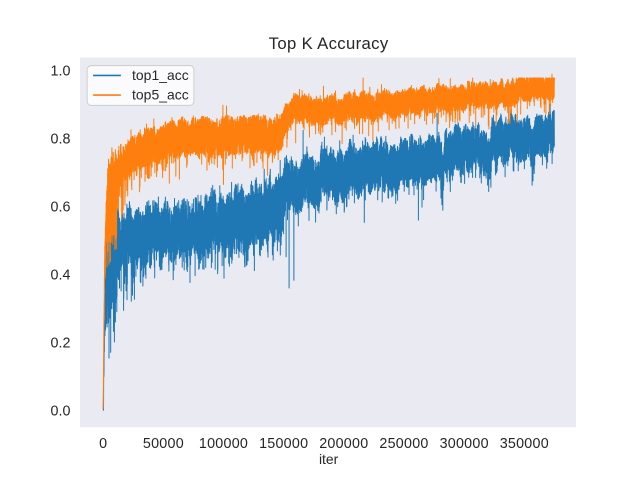 This screenshot has height=480, width=640. Describe the element at coordinates (61, 344) in the screenshot. I see `svg-text: 0.2` at that location.